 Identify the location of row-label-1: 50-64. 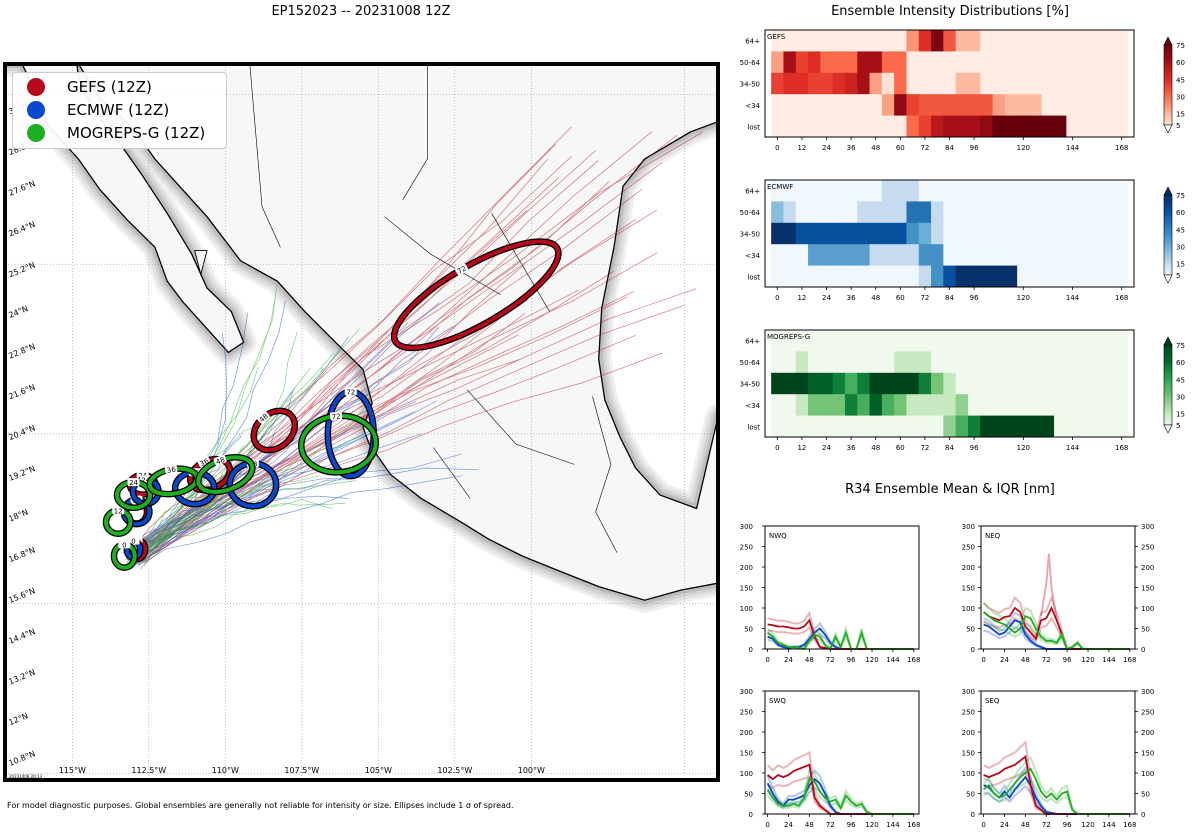
(750, 363).